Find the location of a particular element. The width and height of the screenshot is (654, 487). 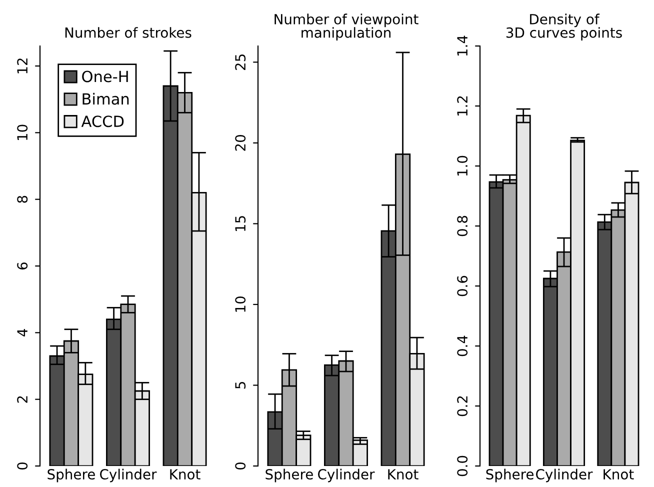

legend-label: ACCD is located at coordinates (102, 122).